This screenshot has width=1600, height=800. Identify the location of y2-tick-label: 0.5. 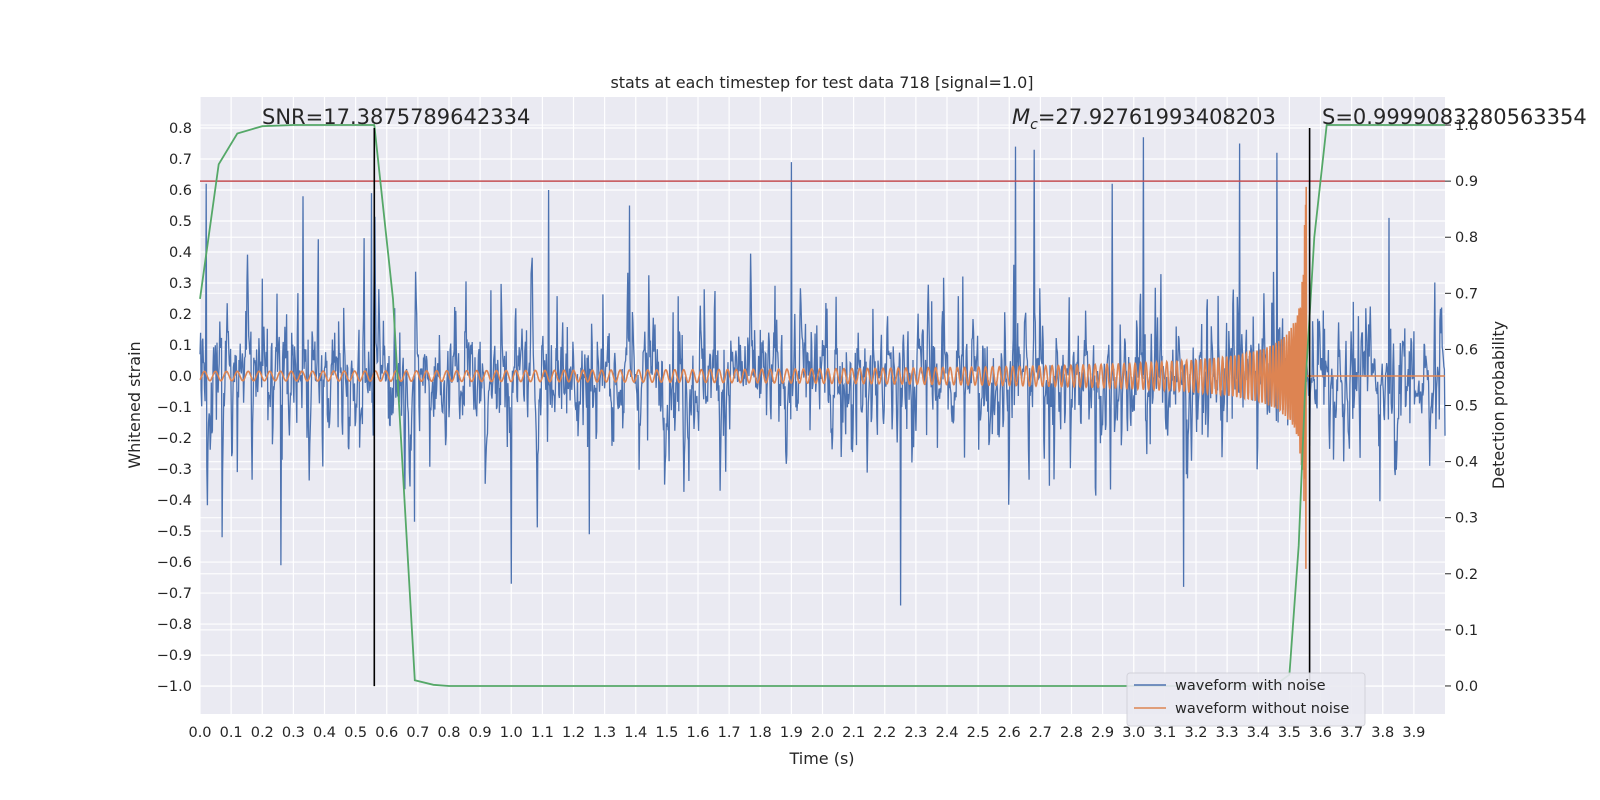
(1466, 407).